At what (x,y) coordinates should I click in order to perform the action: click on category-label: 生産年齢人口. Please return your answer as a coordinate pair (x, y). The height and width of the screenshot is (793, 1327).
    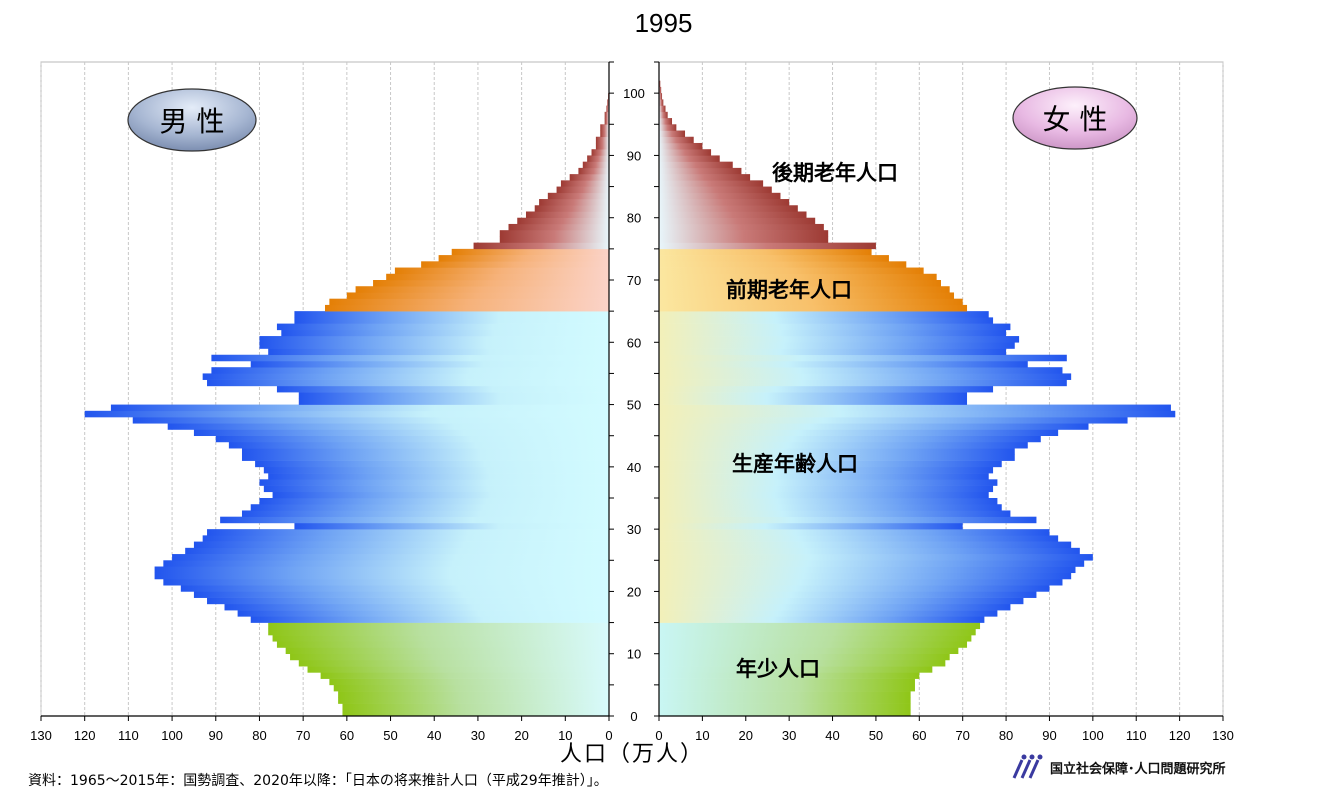
    Looking at the image, I should click on (795, 464).